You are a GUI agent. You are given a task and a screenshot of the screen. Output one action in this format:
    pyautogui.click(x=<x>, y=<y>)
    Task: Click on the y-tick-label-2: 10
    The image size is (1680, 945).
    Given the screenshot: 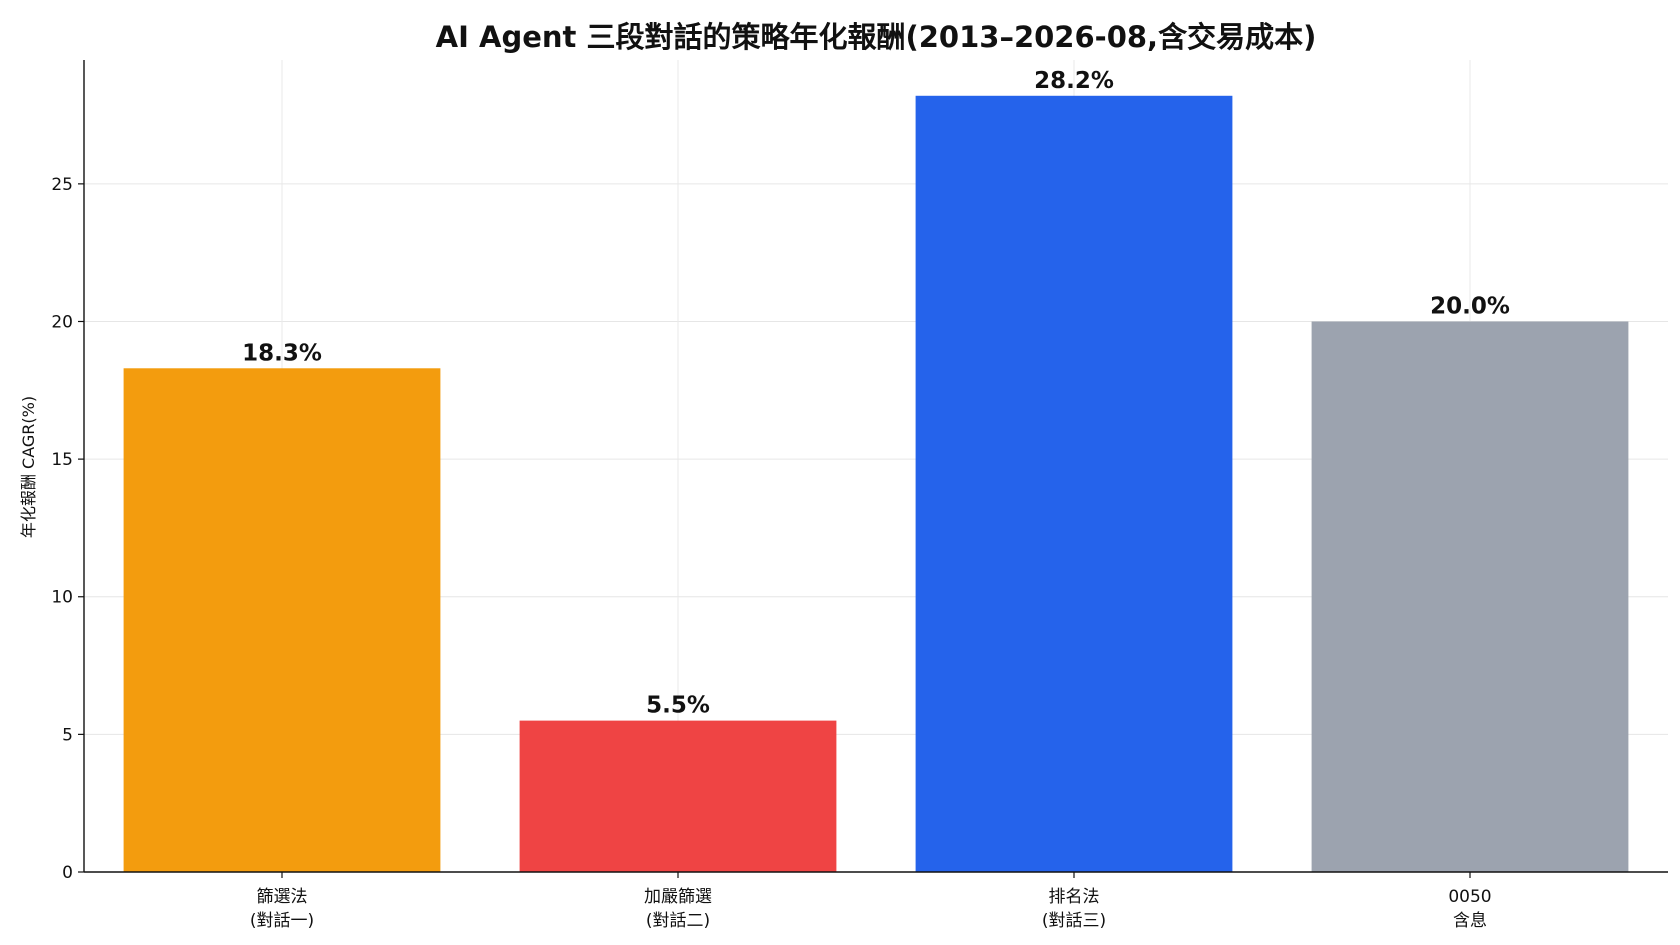 What is the action you would take?
    pyautogui.click(x=62, y=598)
    